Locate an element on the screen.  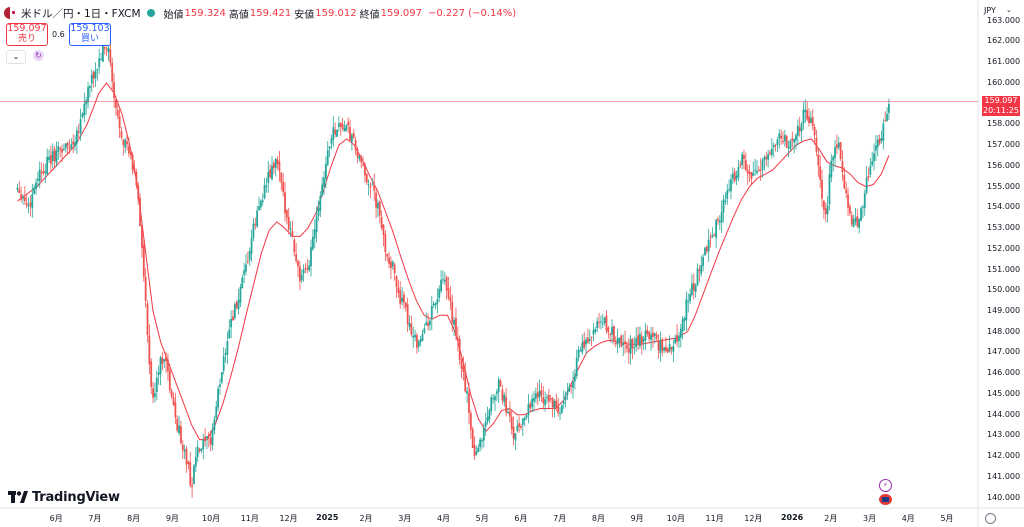
buy-button: 159.103 買い is located at coordinates (90, 34).